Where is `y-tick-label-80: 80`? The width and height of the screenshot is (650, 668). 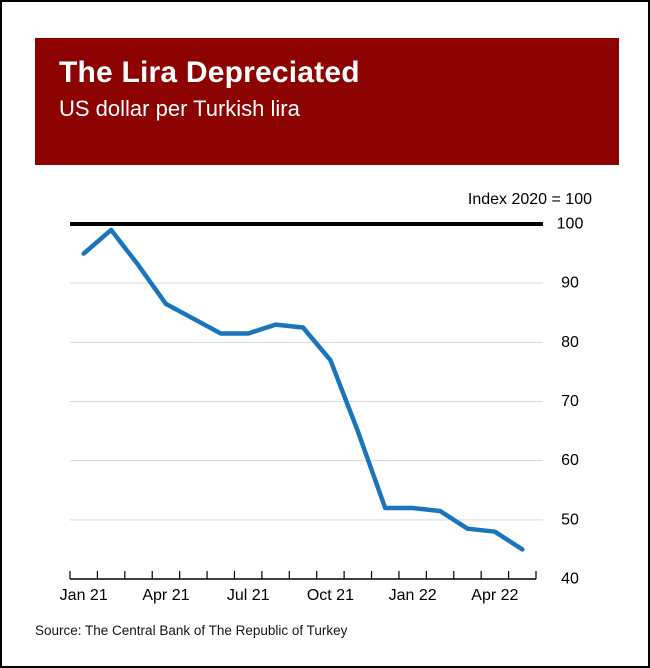 y-tick-label-80: 80 is located at coordinates (570, 342).